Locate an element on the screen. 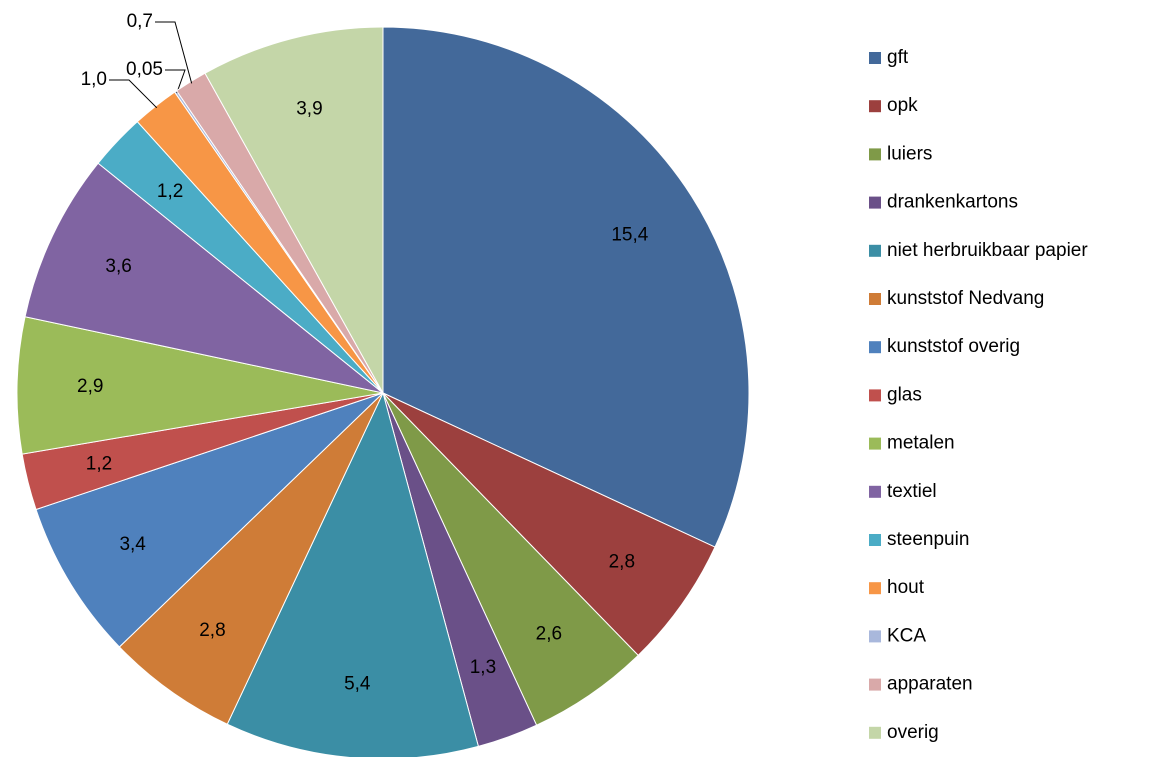 The width and height of the screenshot is (1157, 757). legend-label: kunststof overig is located at coordinates (953, 346).